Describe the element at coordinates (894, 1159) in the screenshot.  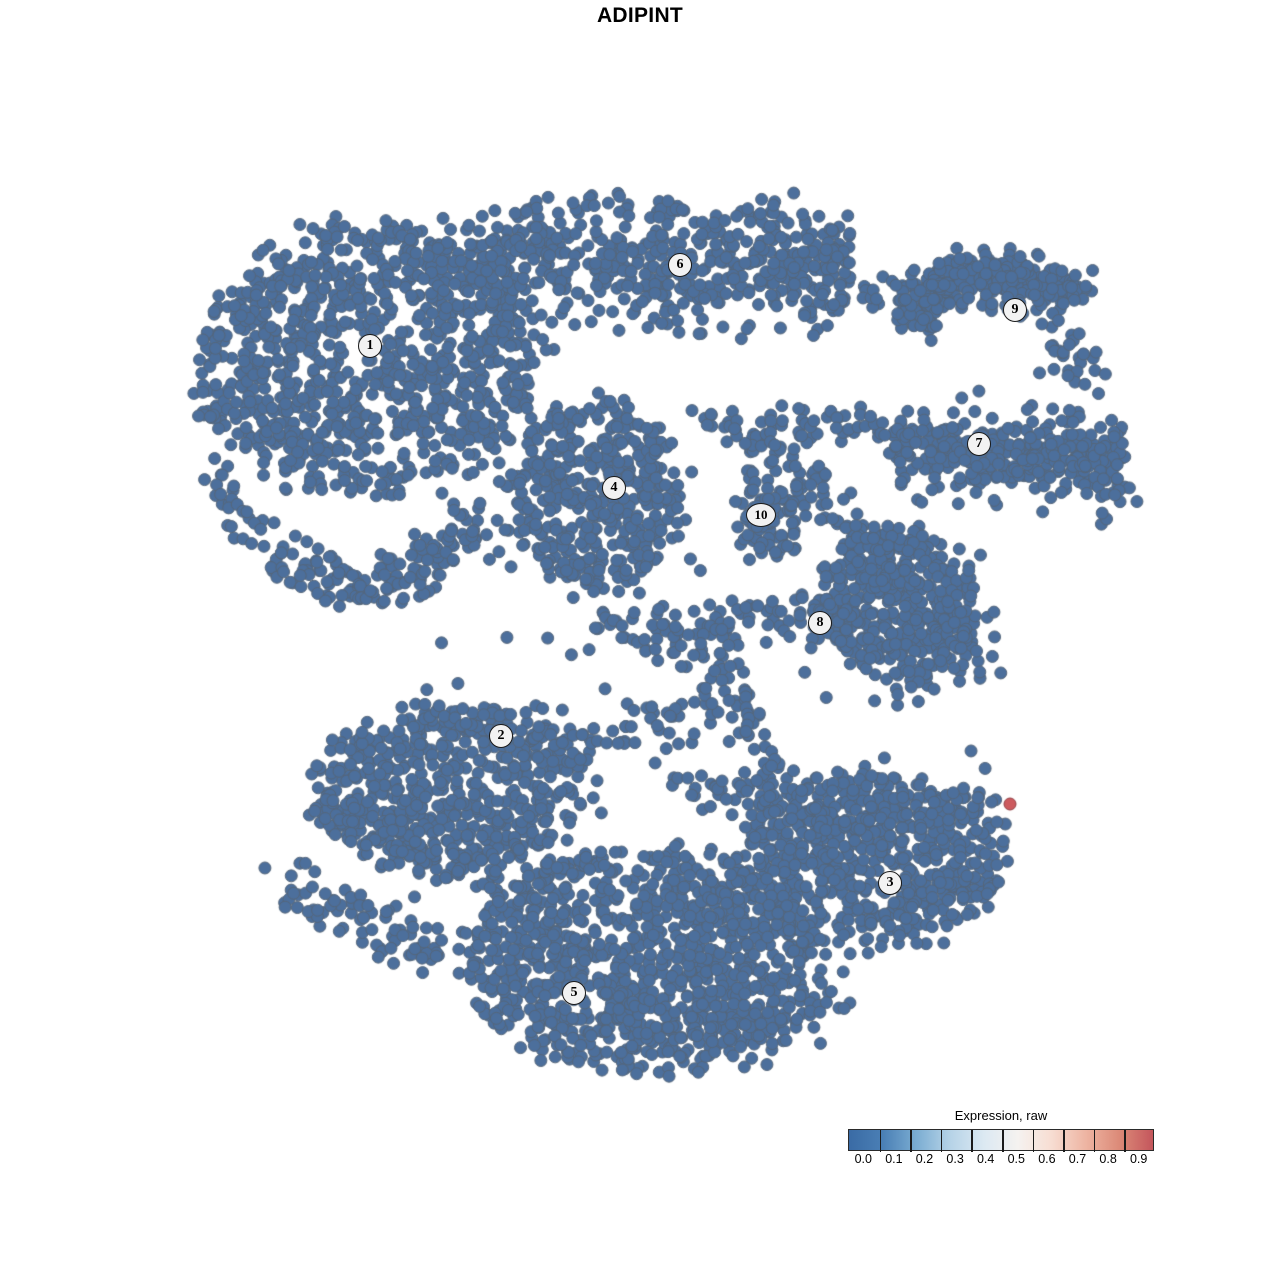
I see `colorbar-tick-label-0-1: 0.1` at that location.